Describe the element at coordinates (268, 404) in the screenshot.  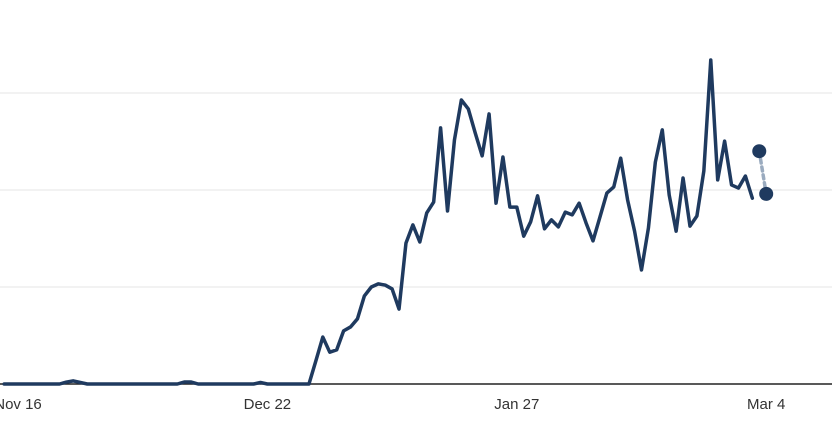
I see `x-tick-label: Dec 22` at that location.